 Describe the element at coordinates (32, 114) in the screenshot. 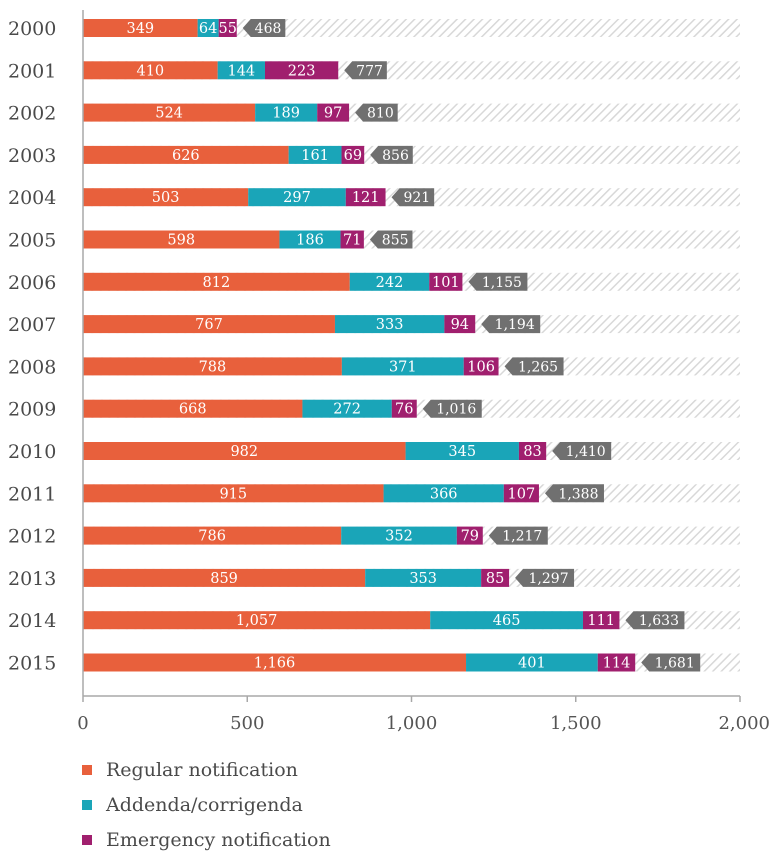

I see `year-label: 2002` at that location.